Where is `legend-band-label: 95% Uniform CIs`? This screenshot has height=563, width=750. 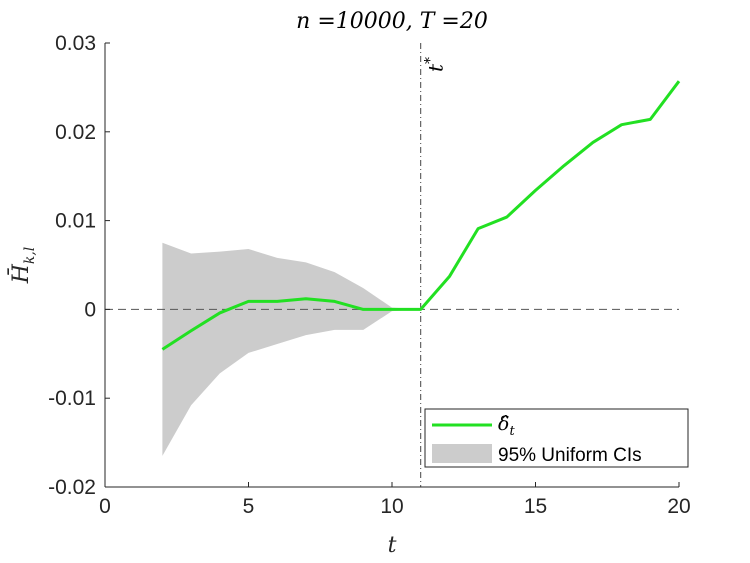
legend-band-label: 95% Uniform CIs is located at coordinates (570, 455).